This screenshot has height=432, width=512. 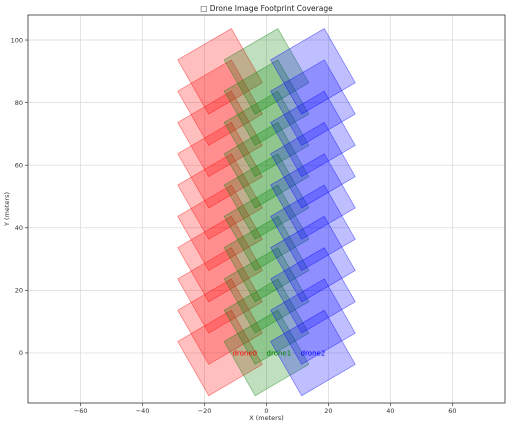 I want to click on y-tick-label: 40, so click(x=19, y=228).